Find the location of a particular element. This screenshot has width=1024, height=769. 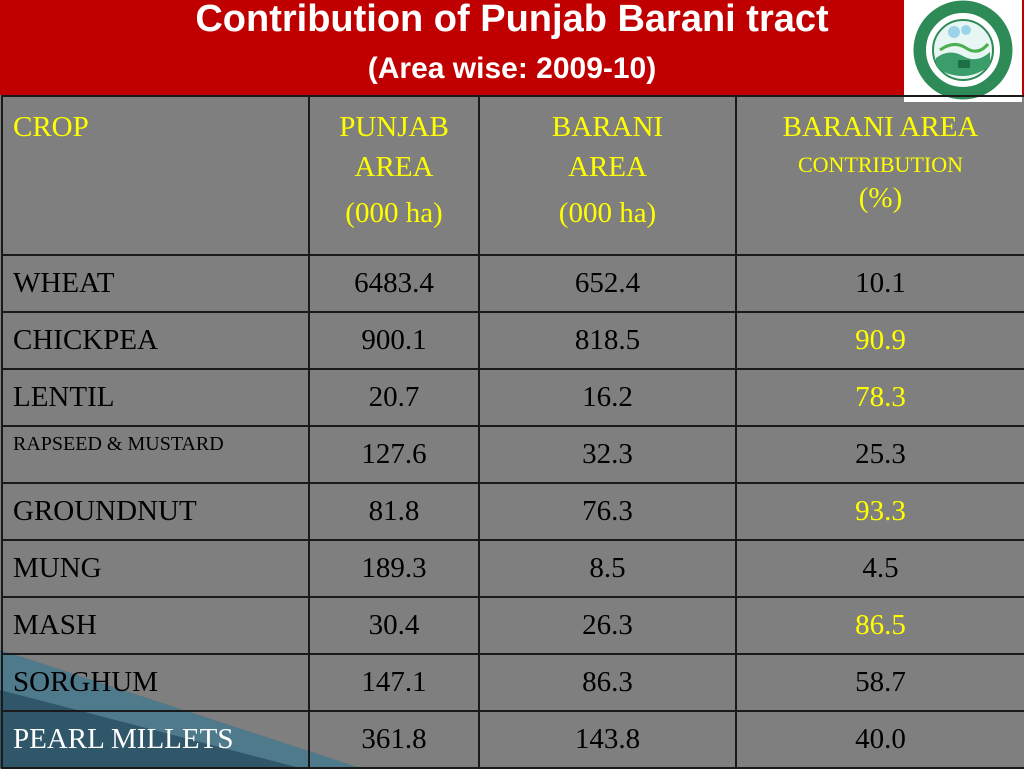

cell-crop: SORGHUM is located at coordinates (155, 682).